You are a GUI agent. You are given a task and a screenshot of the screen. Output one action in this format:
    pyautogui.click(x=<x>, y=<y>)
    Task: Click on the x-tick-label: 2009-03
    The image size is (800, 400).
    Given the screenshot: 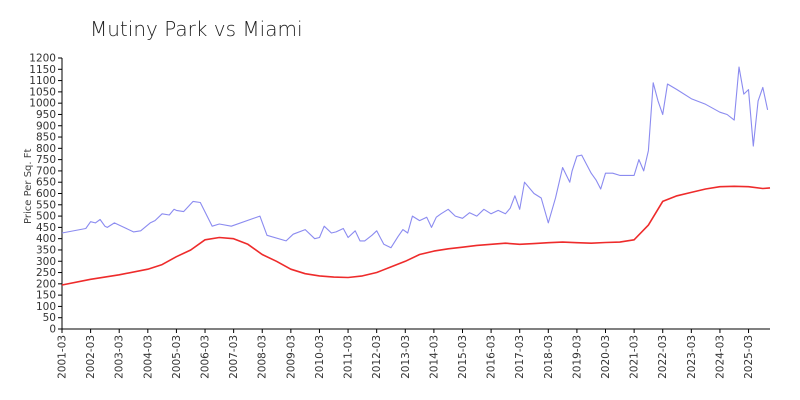 What is the action you would take?
    pyautogui.click(x=291, y=357)
    